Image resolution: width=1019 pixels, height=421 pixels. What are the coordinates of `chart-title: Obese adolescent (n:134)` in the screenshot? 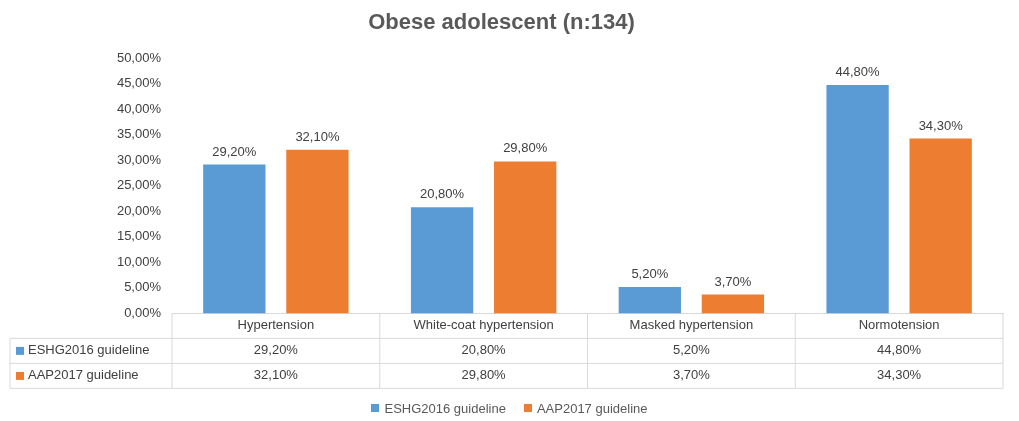 It's located at (501, 22).